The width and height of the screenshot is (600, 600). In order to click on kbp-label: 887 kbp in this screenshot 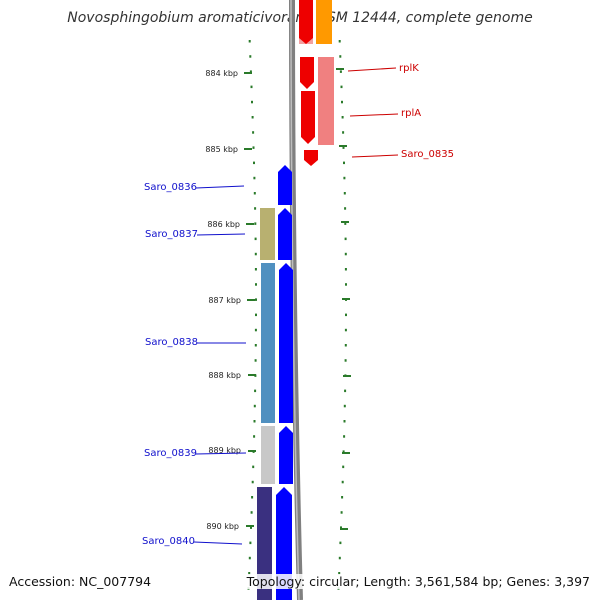, I will do `click(224, 300)`.